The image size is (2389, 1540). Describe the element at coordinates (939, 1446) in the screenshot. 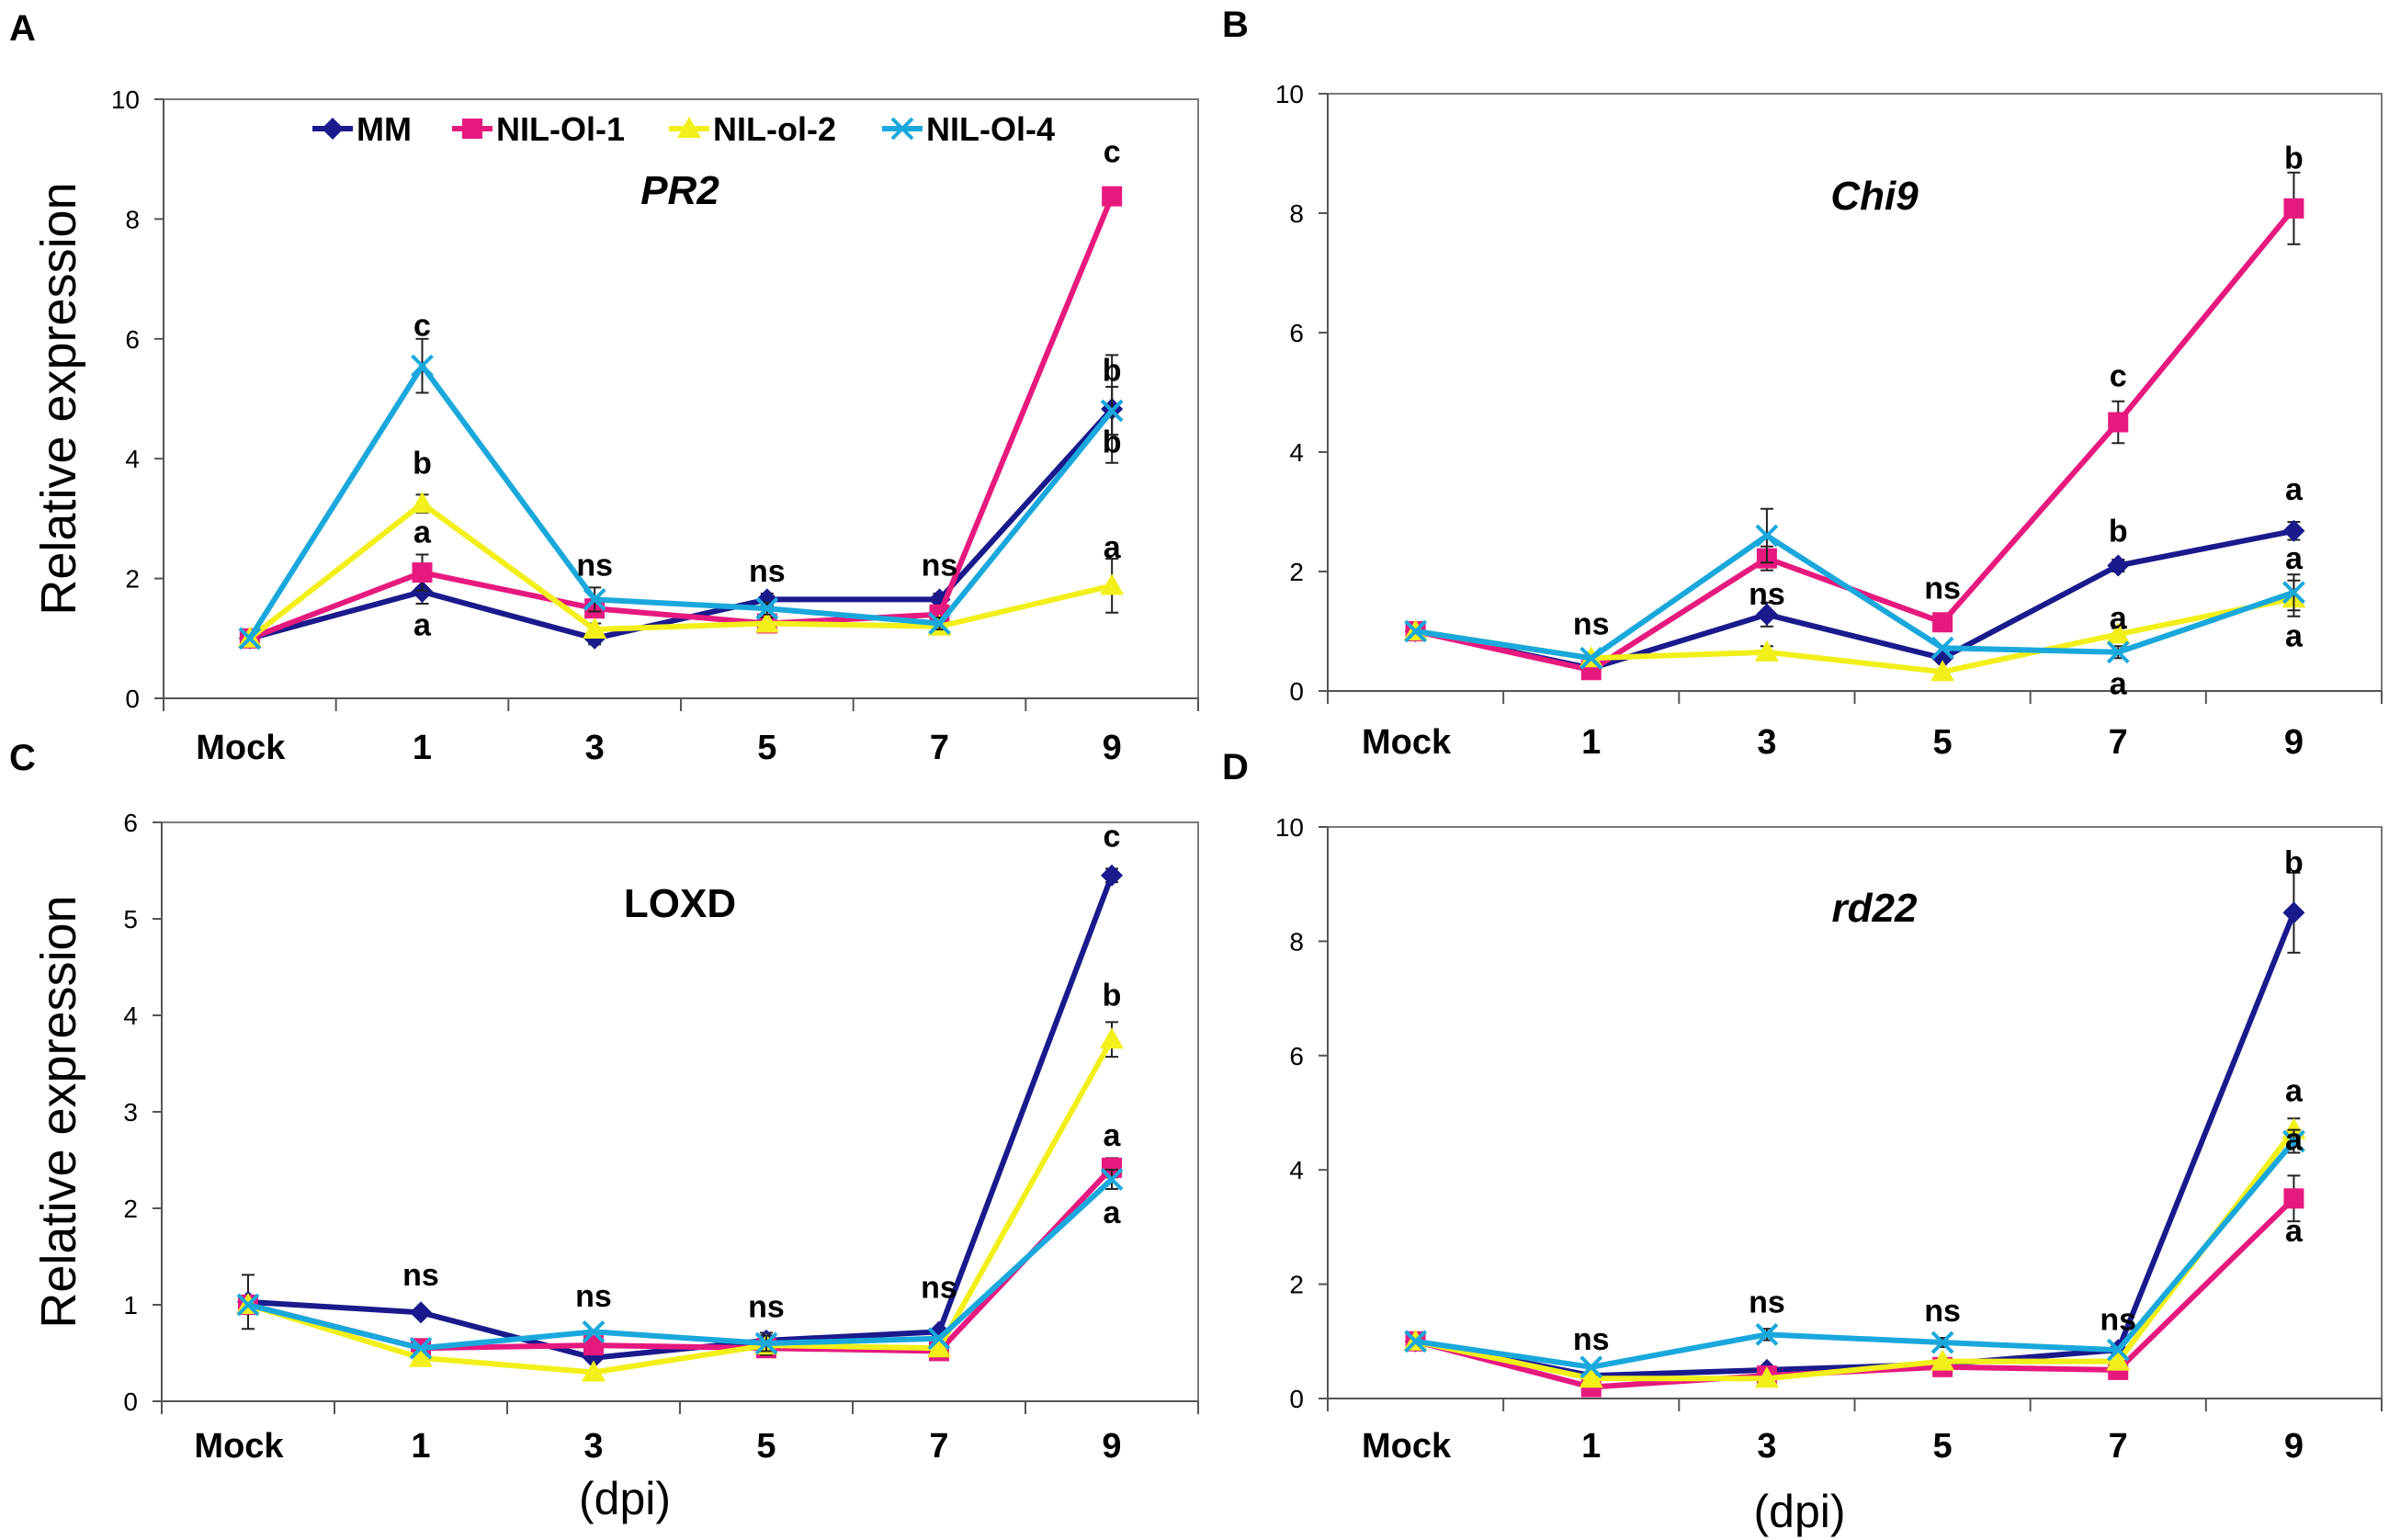

I see `x-tick-label: 7` at that location.